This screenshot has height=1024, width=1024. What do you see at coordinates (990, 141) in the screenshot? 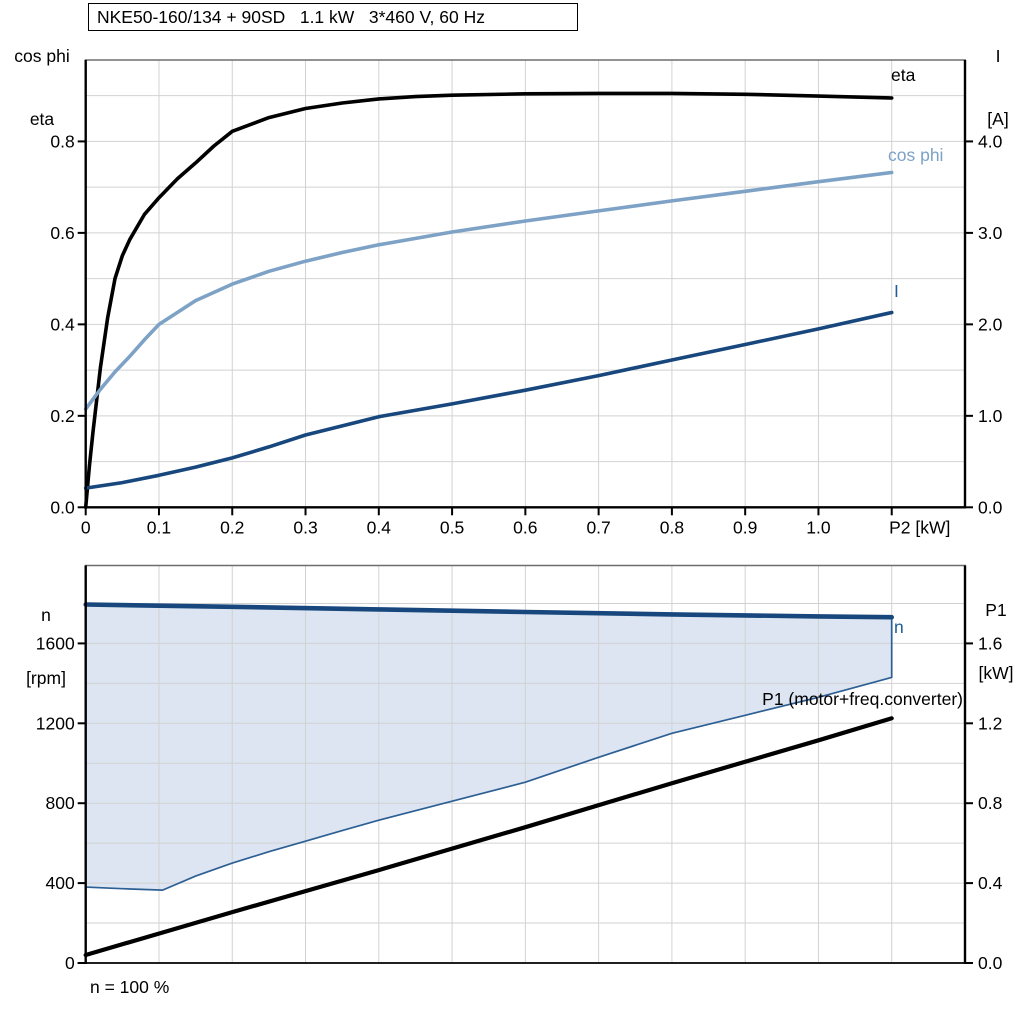
I see `right-tick-label: 4.0` at bounding box center [990, 141].